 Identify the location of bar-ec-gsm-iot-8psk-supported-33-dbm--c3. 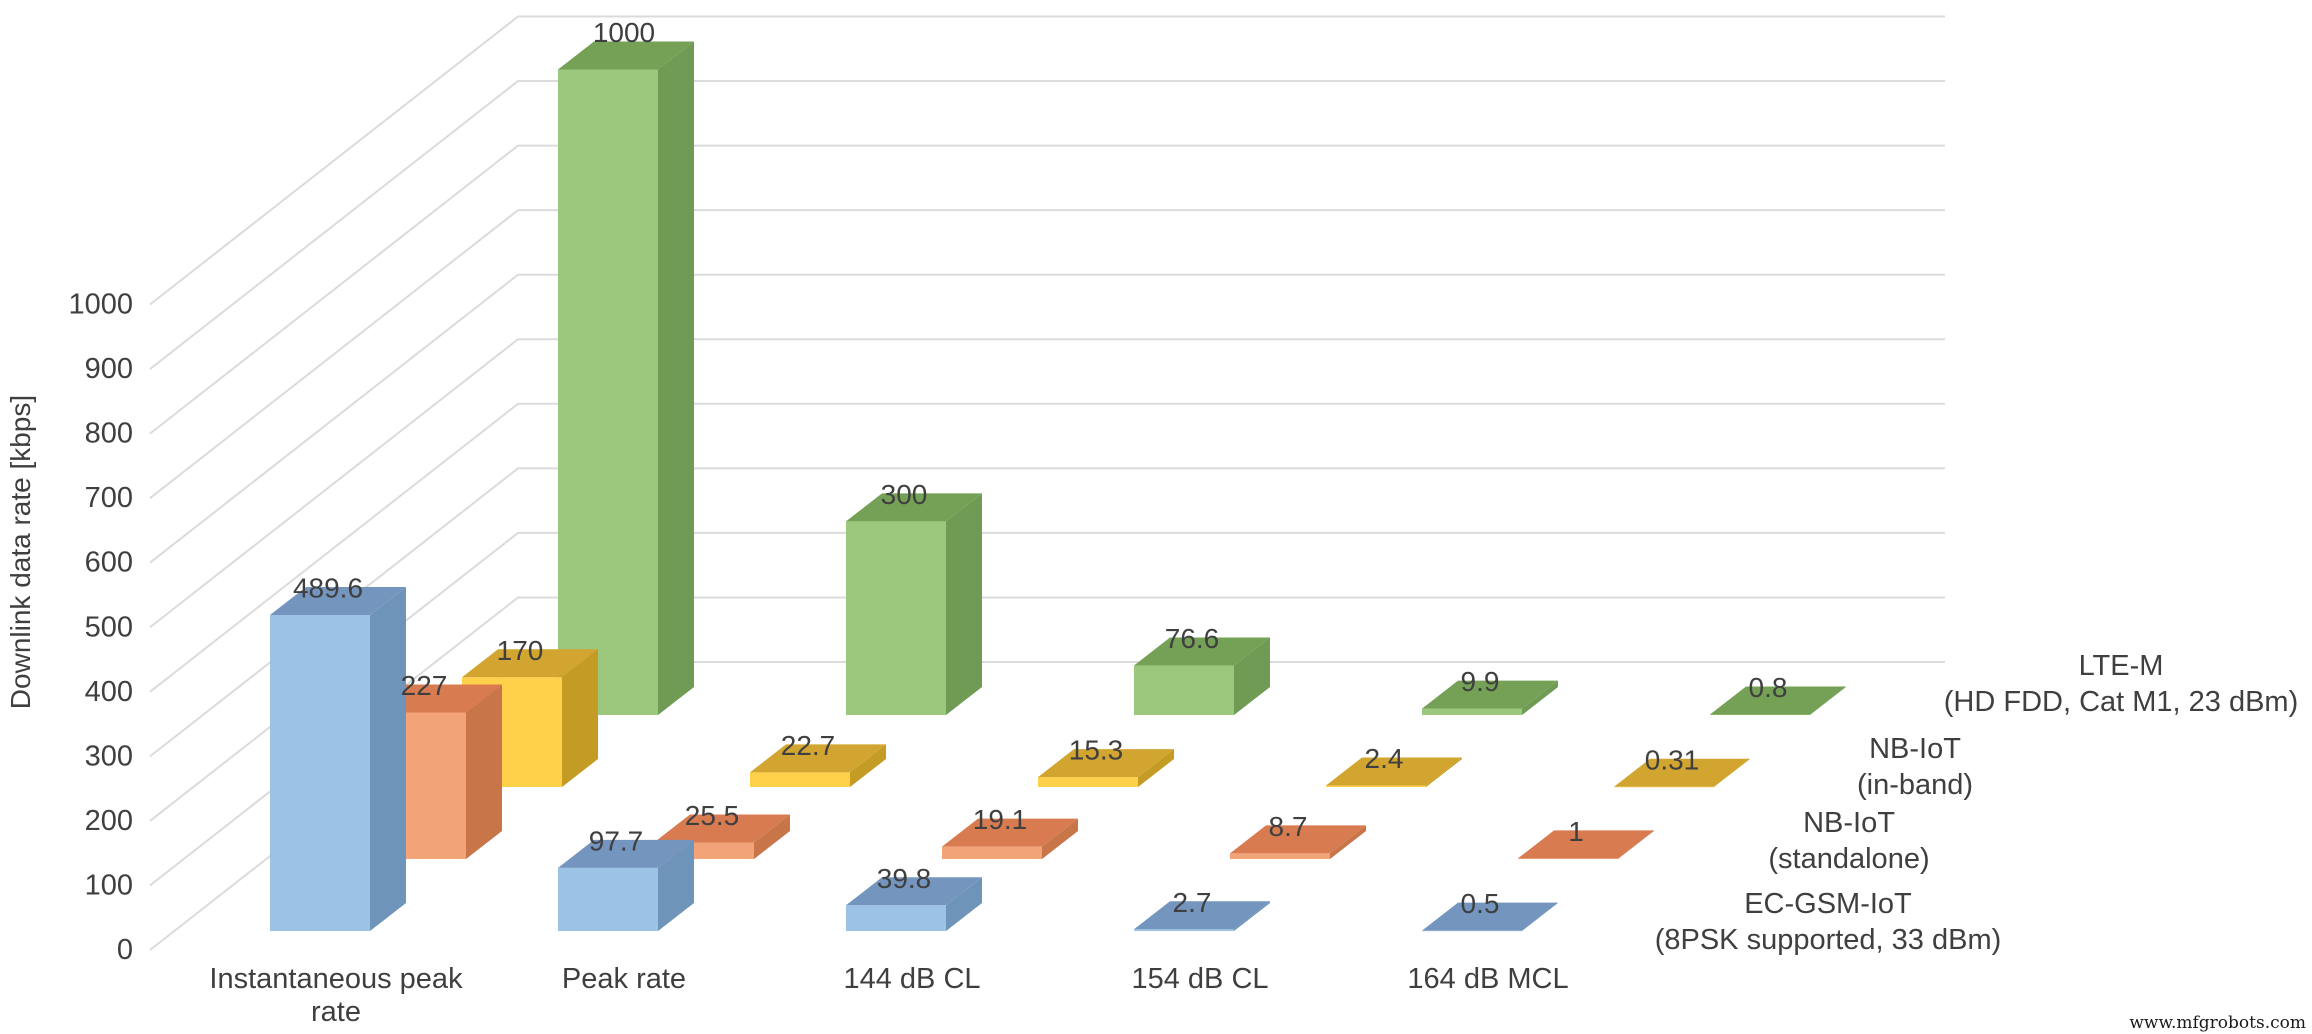
(1202, 916).